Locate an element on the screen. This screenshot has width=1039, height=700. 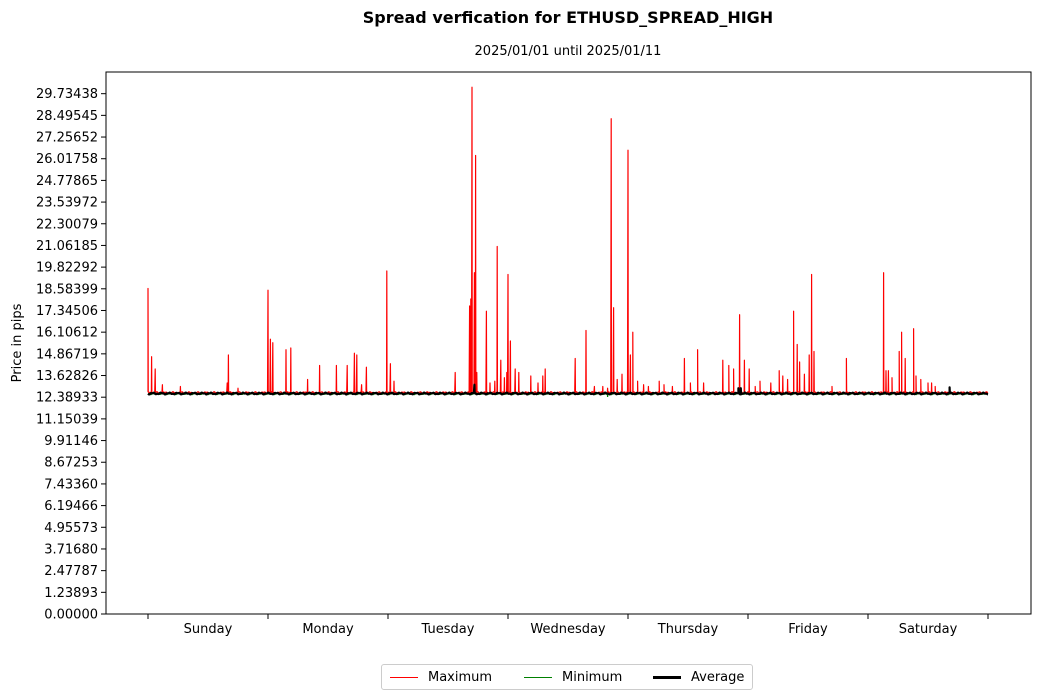
y-tick-label: 14.86719 is located at coordinates (67, 354).